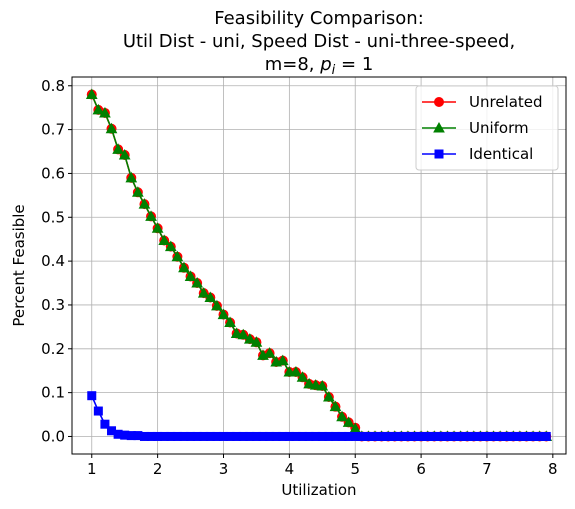 This screenshot has height=509, width=575. What do you see at coordinates (224, 469) in the screenshot?
I see `x-tick-label: 3` at bounding box center [224, 469].